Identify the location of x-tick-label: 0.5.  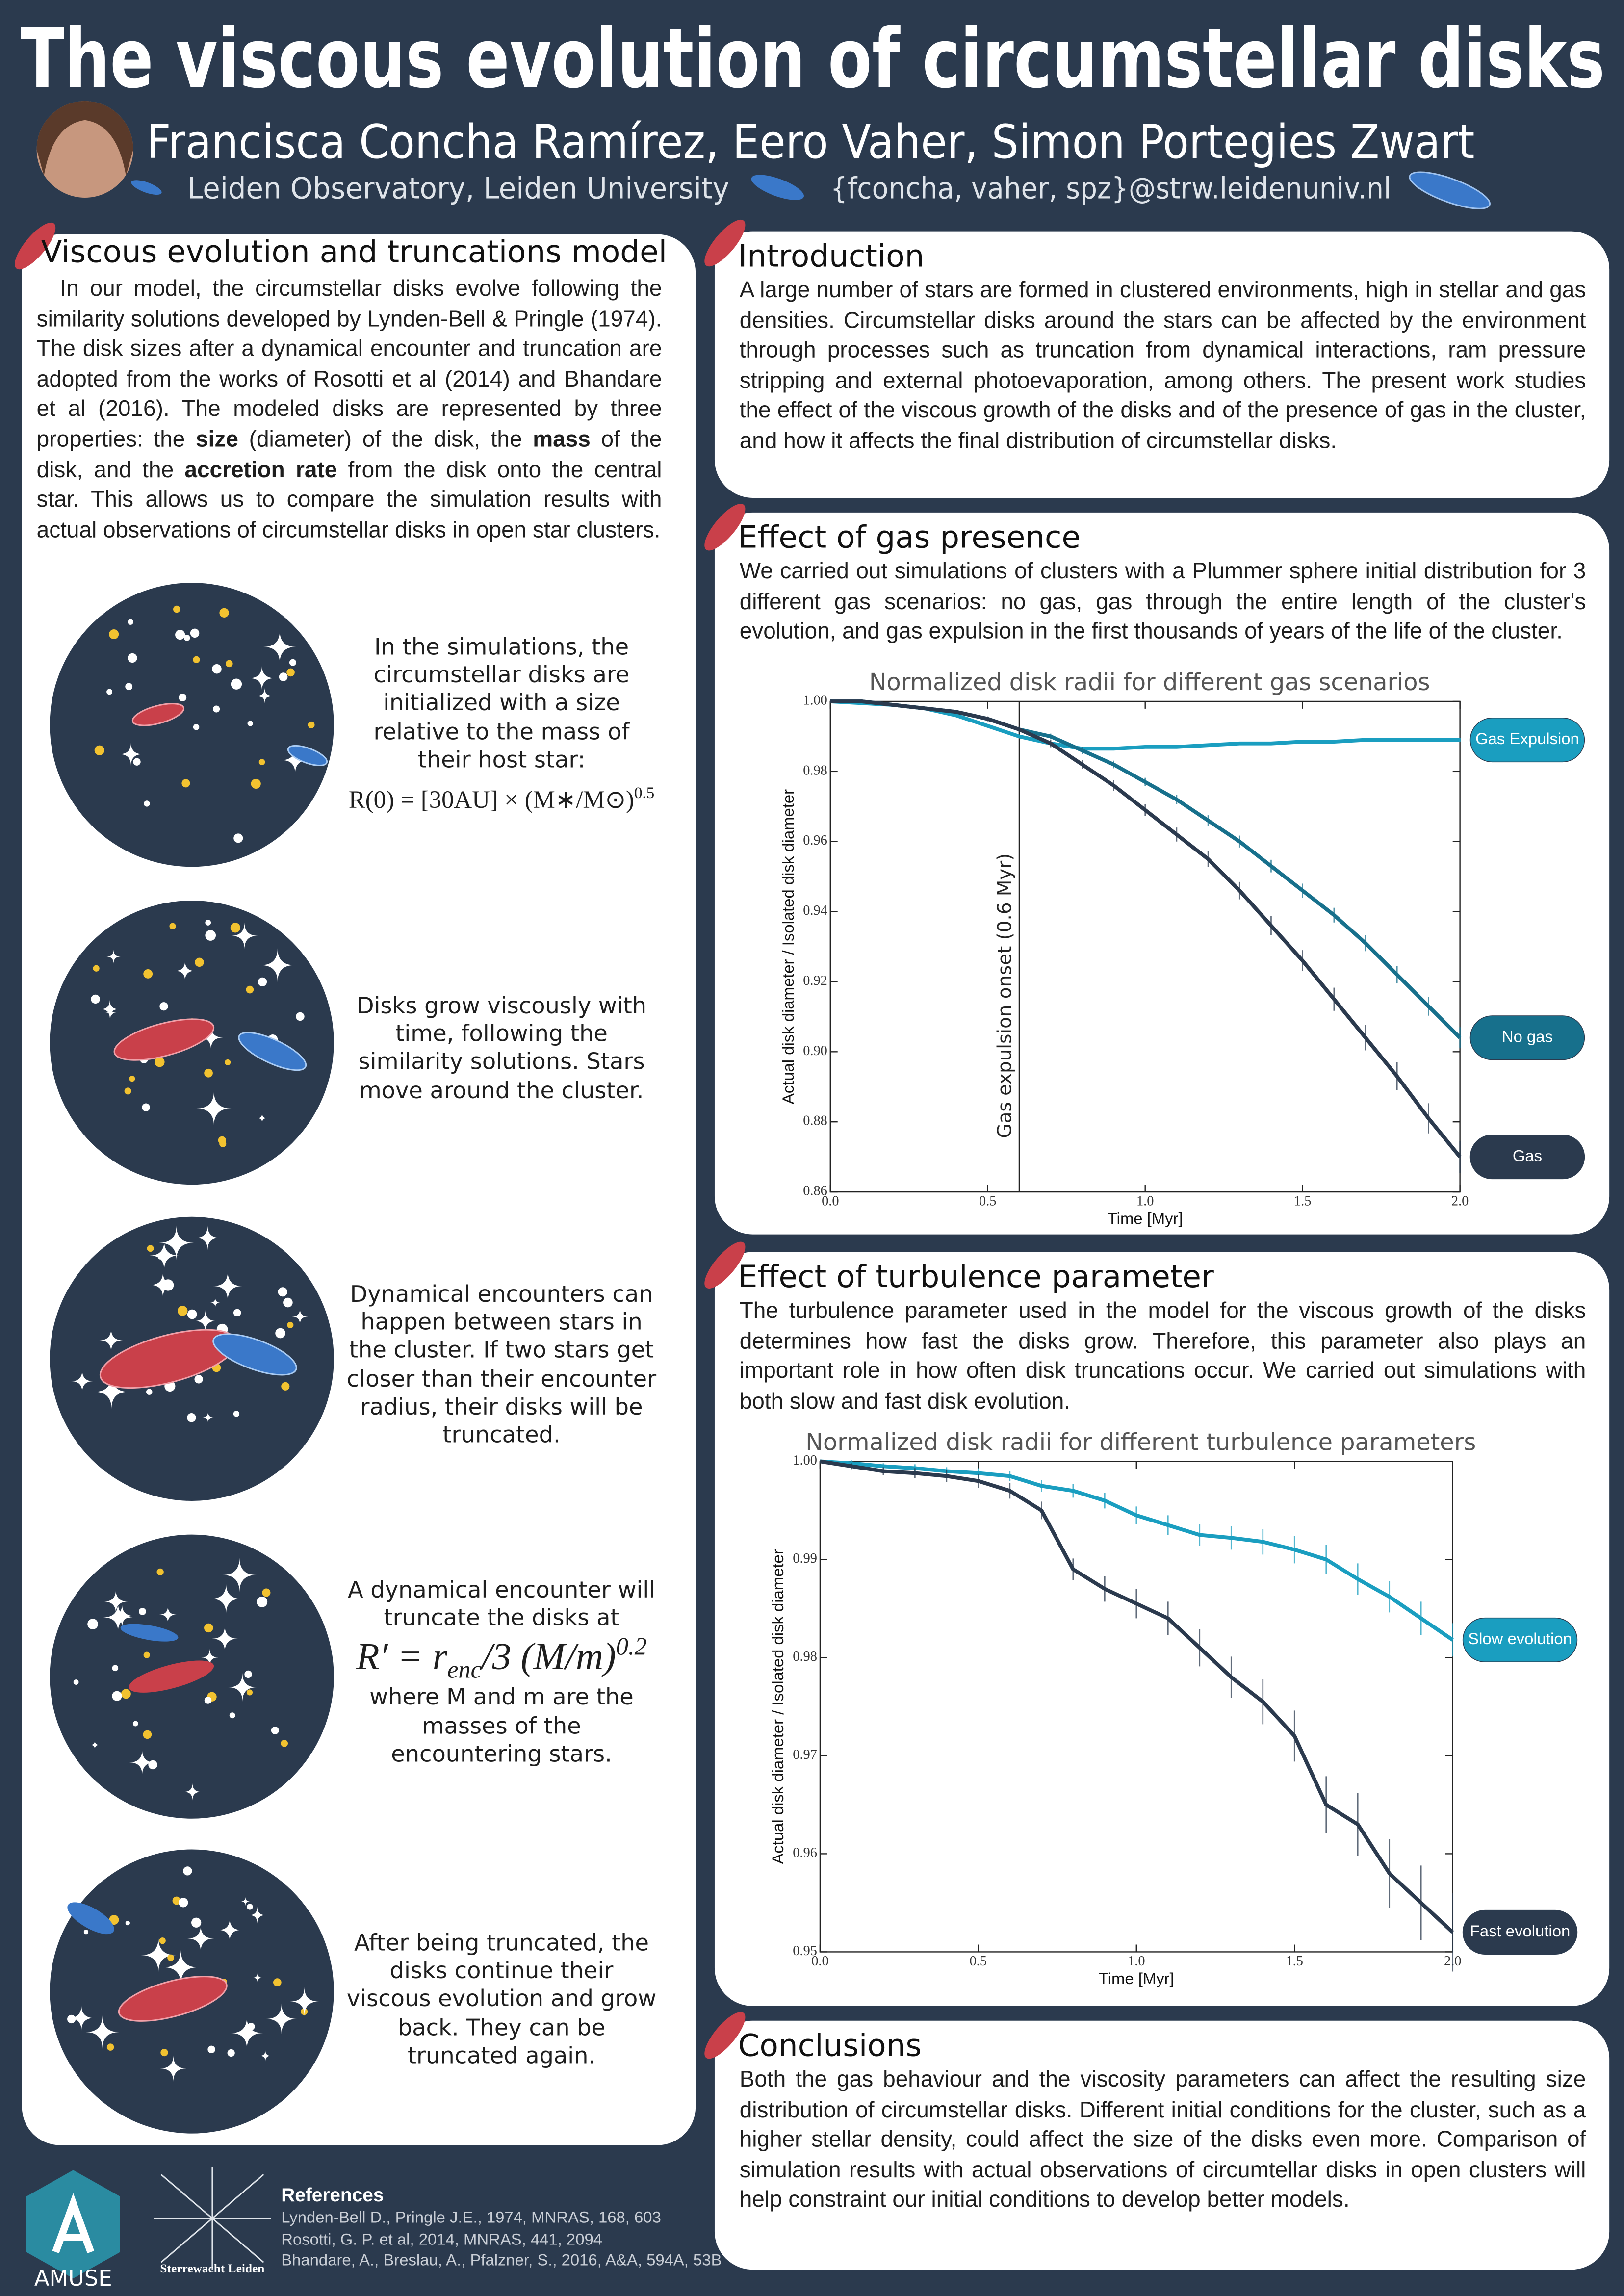
(987, 1201).